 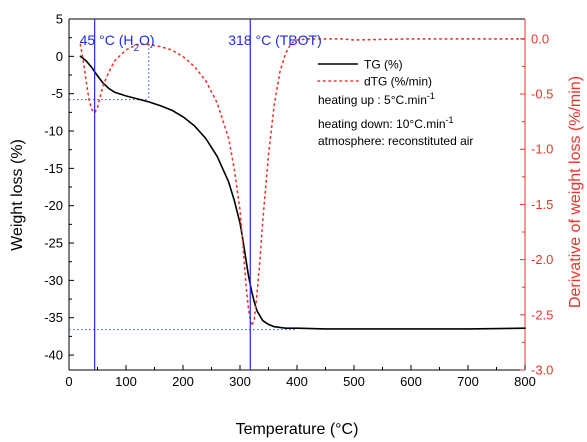 I want to click on y-right-tick-label: 0.0, so click(x=540, y=38).